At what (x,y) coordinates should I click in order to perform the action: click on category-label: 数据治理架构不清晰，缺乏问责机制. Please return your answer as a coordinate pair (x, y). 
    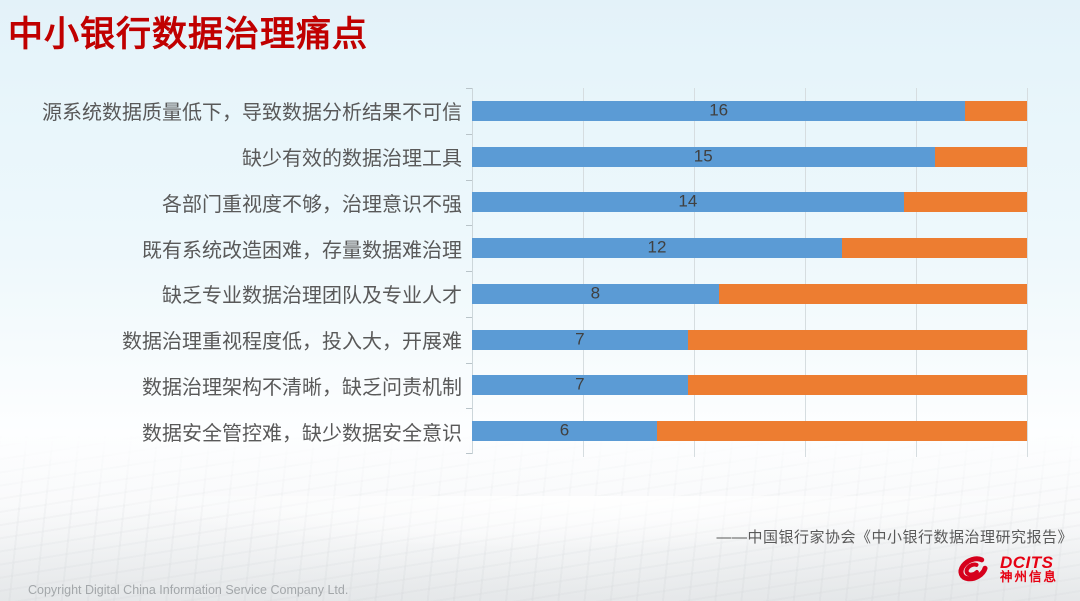
    Looking at the image, I should click on (302, 387).